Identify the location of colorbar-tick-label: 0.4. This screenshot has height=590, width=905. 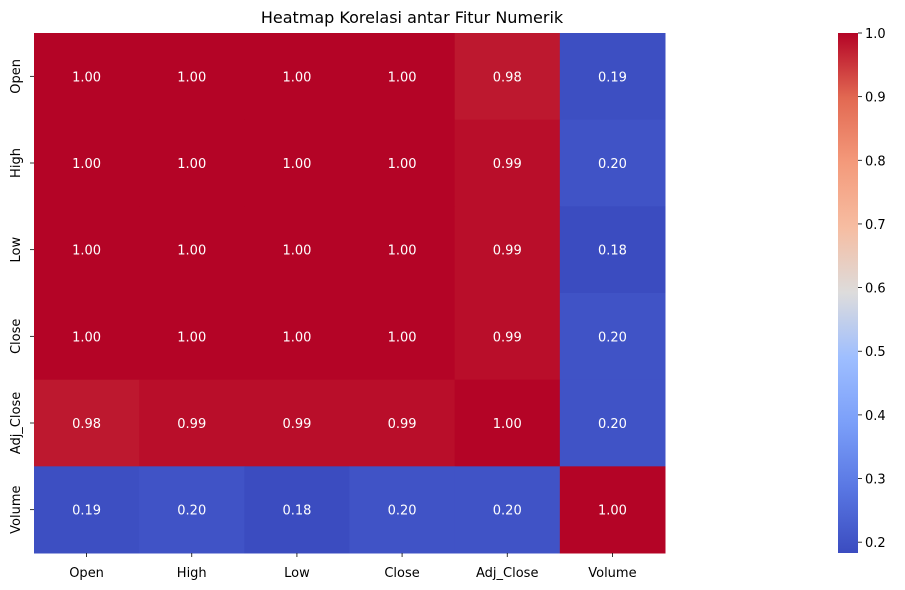
(875, 416).